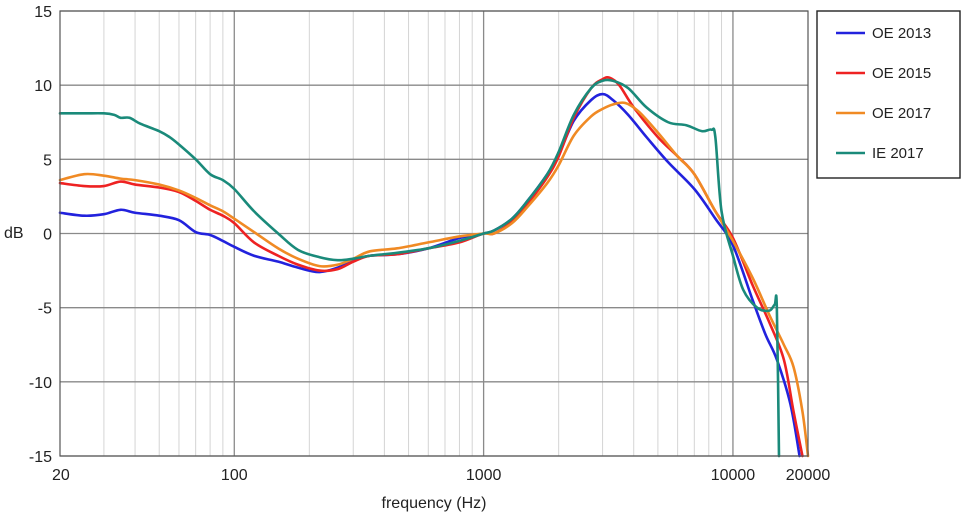 Image resolution: width=965 pixels, height=515 pixels. Describe the element at coordinates (61, 475) in the screenshot. I see `x-tick-label: 20` at that location.